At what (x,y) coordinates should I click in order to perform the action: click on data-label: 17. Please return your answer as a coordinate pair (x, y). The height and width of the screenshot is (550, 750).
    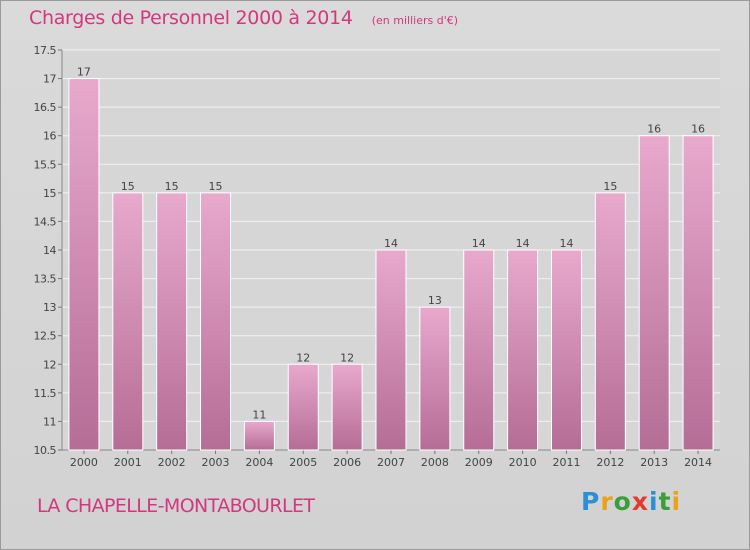
    Looking at the image, I should click on (84, 72).